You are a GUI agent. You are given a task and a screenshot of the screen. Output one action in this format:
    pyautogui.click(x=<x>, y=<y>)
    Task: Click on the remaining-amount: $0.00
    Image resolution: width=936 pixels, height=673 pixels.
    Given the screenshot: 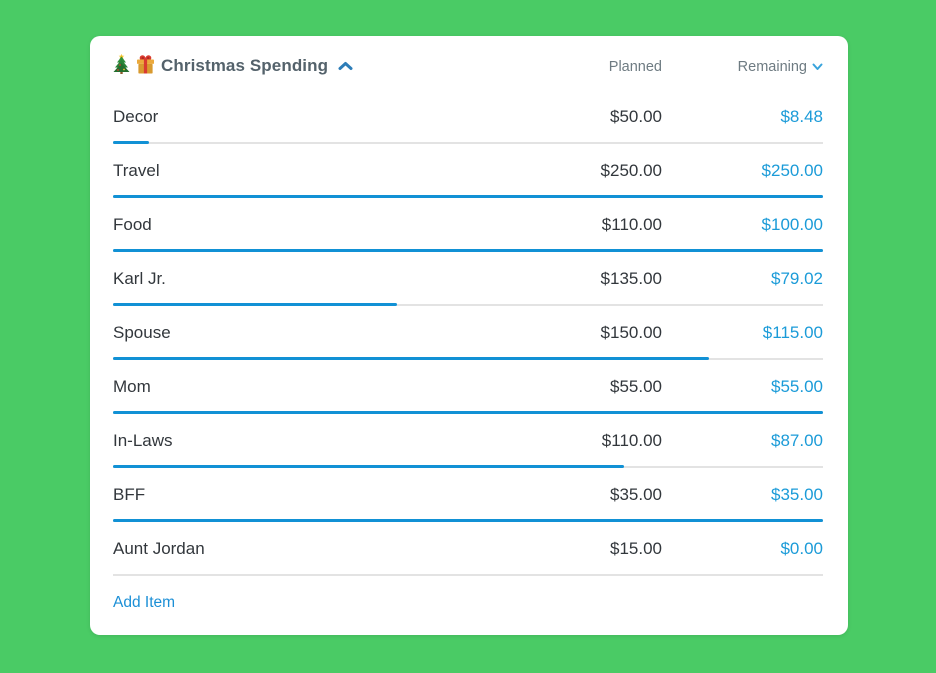 What is the action you would take?
    pyautogui.click(x=801, y=548)
    